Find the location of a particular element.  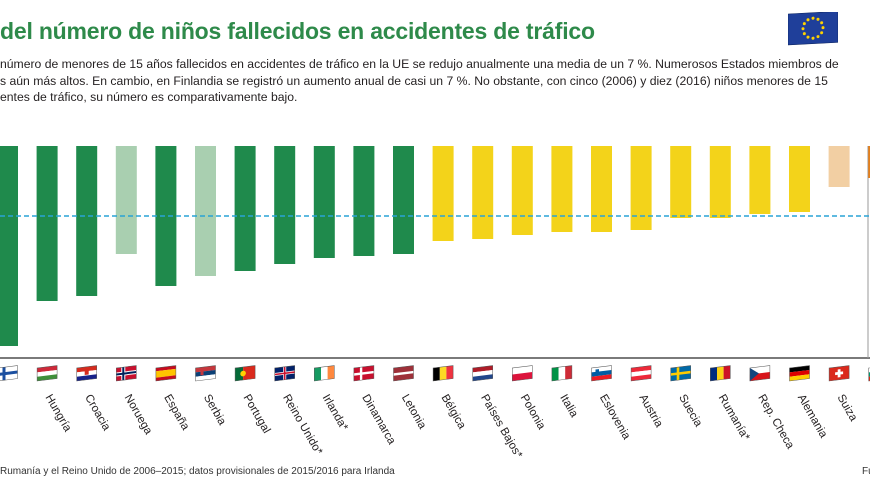

portugal-flag-icon is located at coordinates (245, 373).